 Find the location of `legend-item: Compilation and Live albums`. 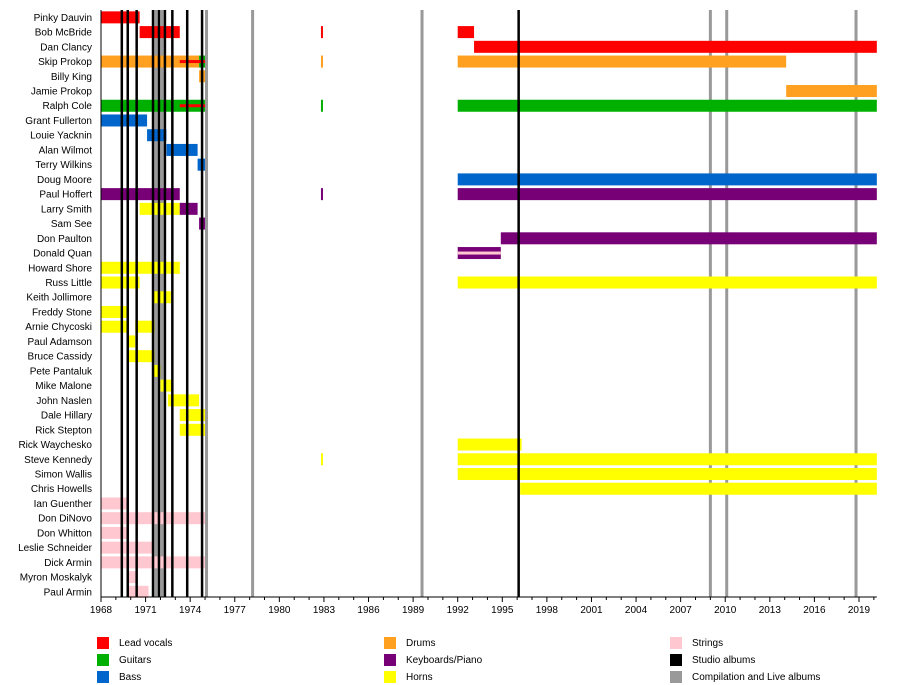

legend-item: Compilation and Live albums is located at coordinates (745, 677).